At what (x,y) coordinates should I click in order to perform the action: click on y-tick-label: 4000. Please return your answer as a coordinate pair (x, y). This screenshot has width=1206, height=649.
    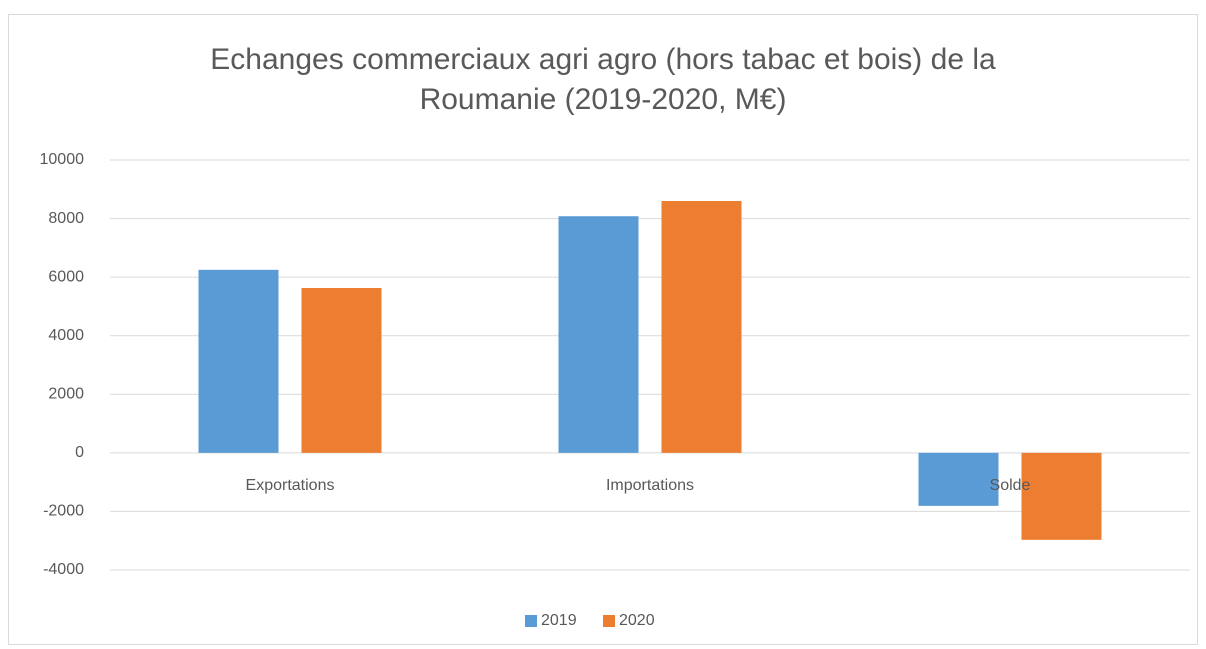
    Looking at the image, I should click on (66, 335).